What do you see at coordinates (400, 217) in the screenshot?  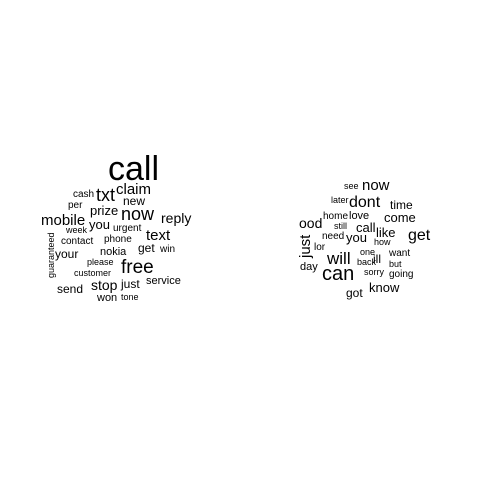 I see `word: come` at bounding box center [400, 217].